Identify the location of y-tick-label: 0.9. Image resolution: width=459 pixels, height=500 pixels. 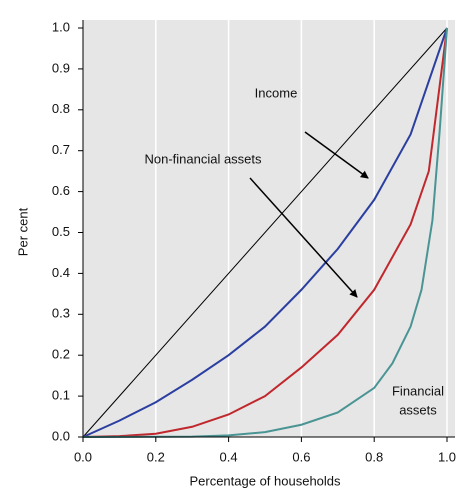
(61, 67).